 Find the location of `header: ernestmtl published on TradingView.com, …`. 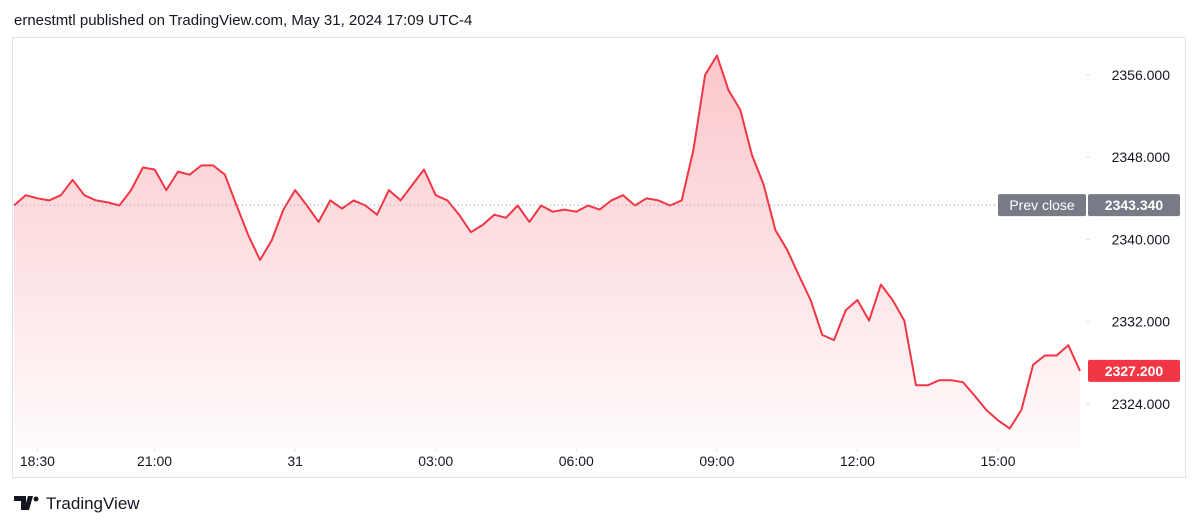

header: ernestmtl published on TradingView.com, … is located at coordinates (243, 20).